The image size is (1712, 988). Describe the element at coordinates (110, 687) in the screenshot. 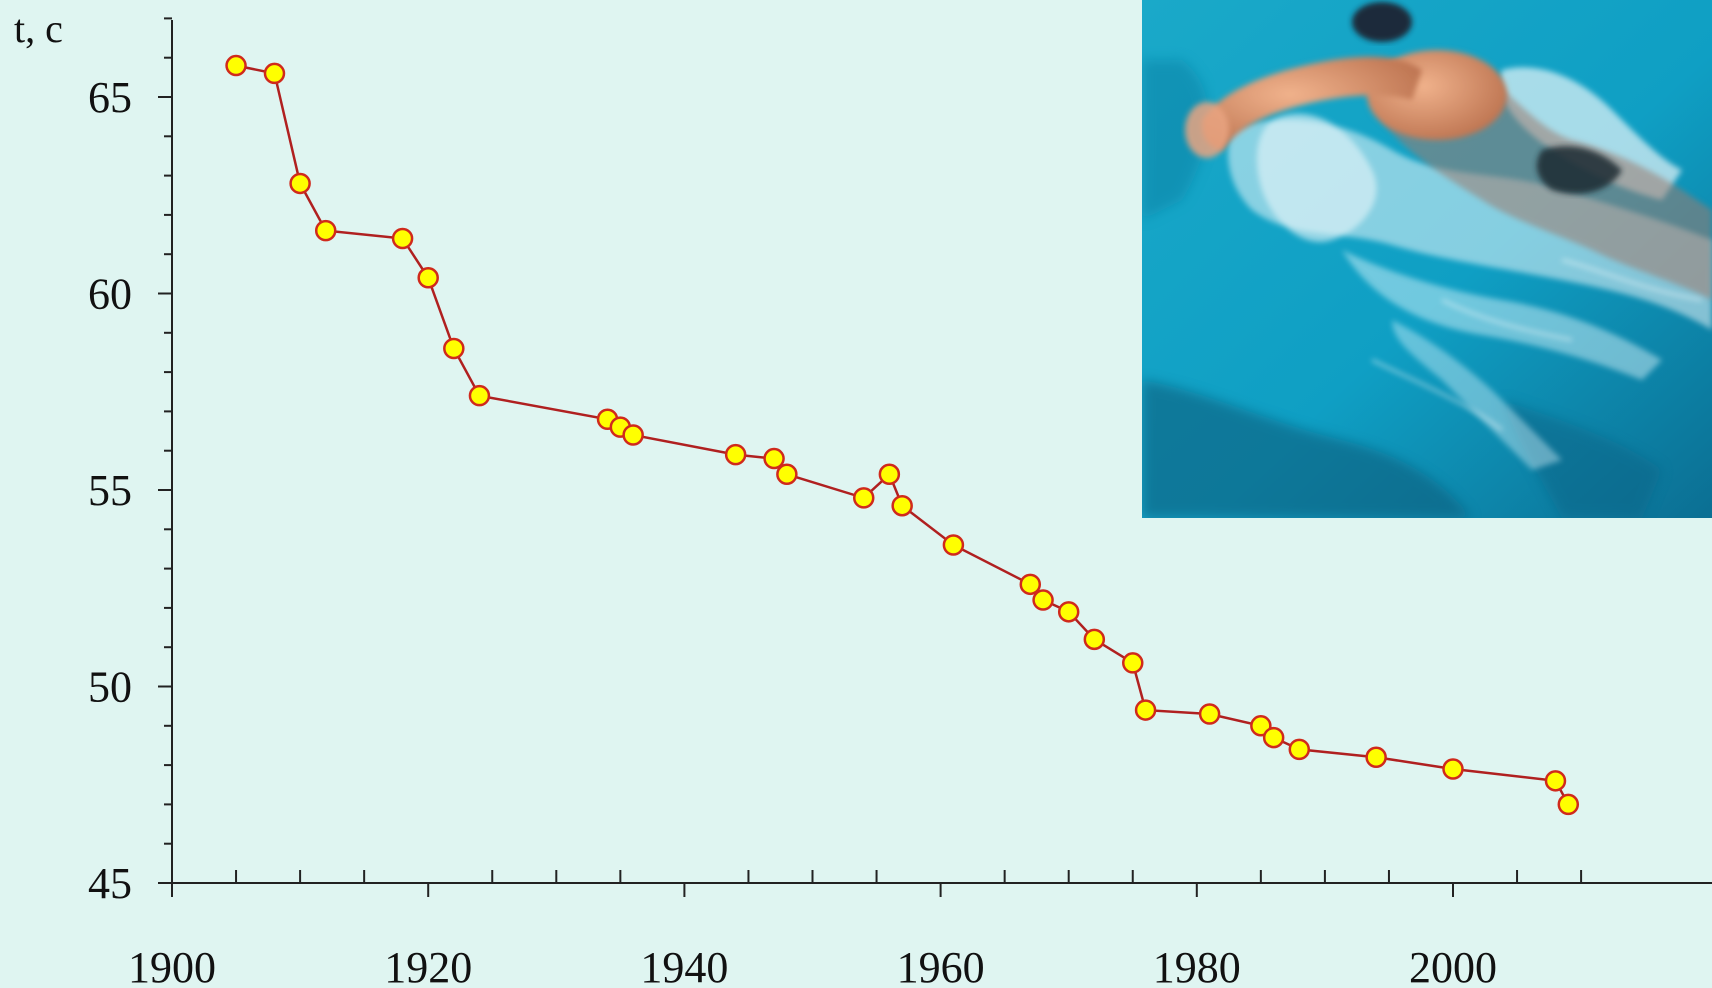

I see `y-tick-label: 50` at that location.